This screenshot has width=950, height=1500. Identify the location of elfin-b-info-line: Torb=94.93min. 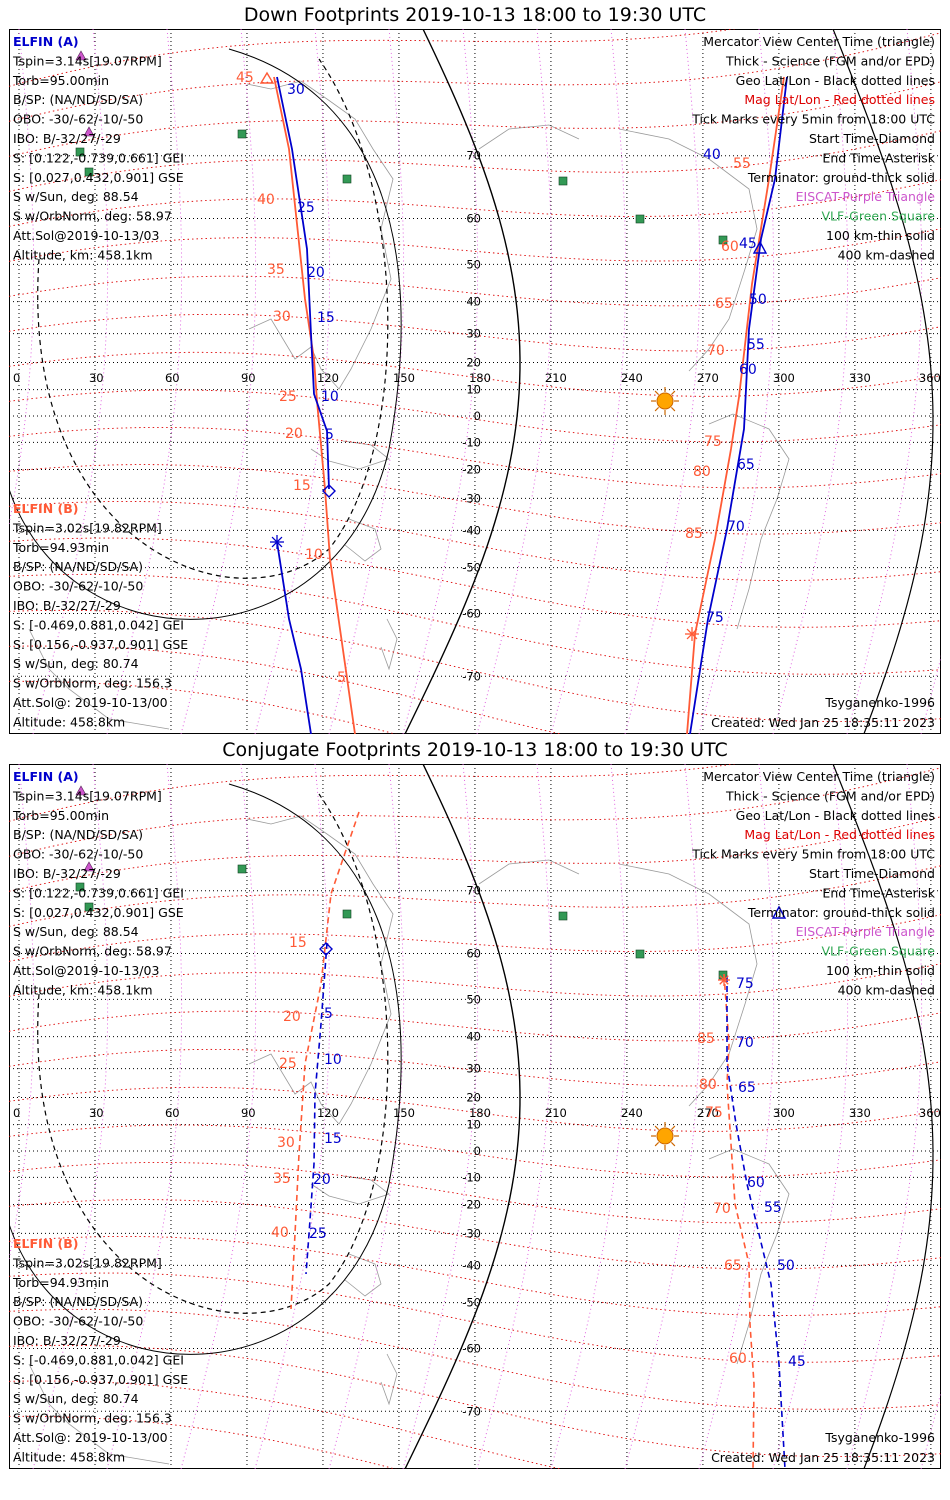
(60, 1282).